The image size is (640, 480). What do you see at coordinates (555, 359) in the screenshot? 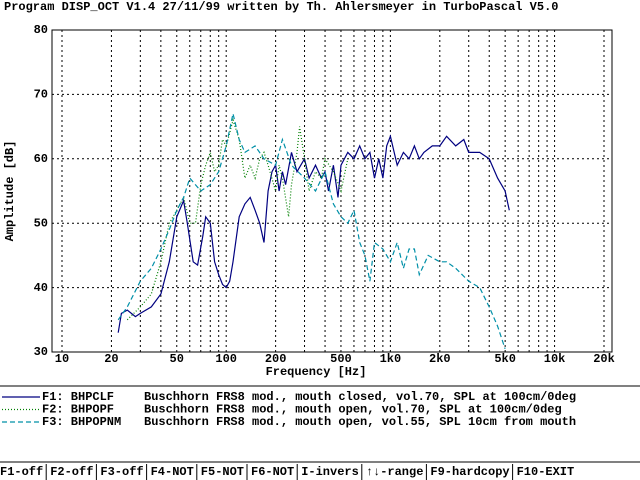
I see `x-tick-label: 10k` at bounding box center [555, 359].